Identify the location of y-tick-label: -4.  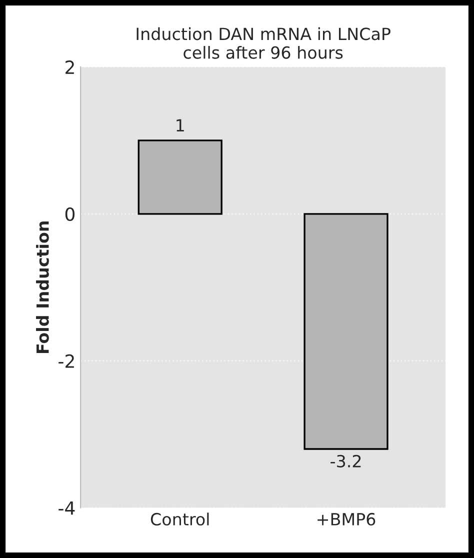
(66, 508).